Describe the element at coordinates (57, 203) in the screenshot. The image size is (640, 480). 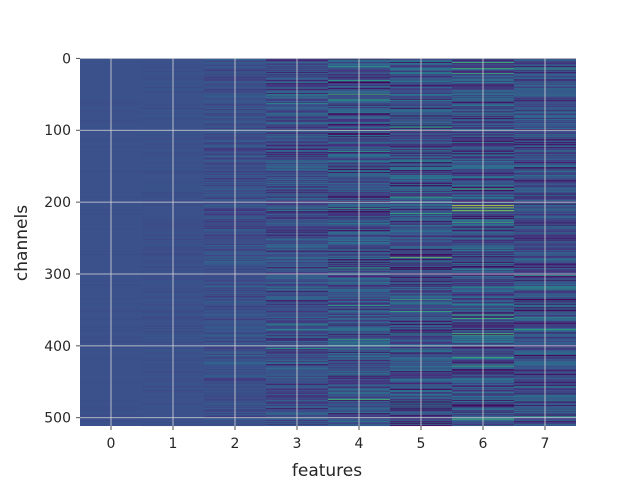
I see `y-tick-label: 200` at that location.